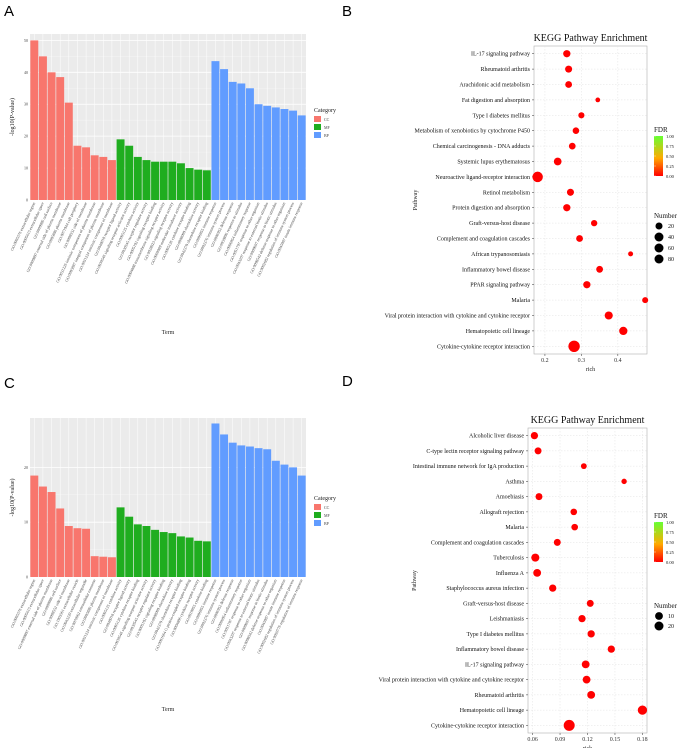  What do you see at coordinates (615, 740) in the screenshot?
I see `x-tick-label: 0.15` at bounding box center [615, 740].